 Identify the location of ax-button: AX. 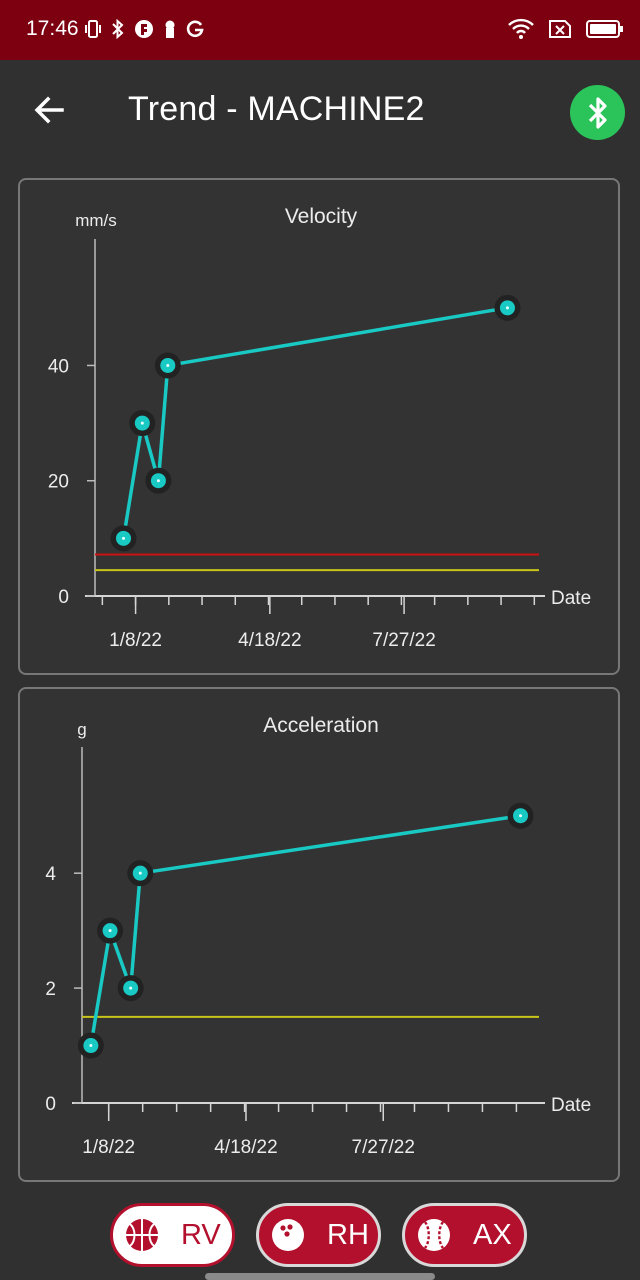
(464, 1235).